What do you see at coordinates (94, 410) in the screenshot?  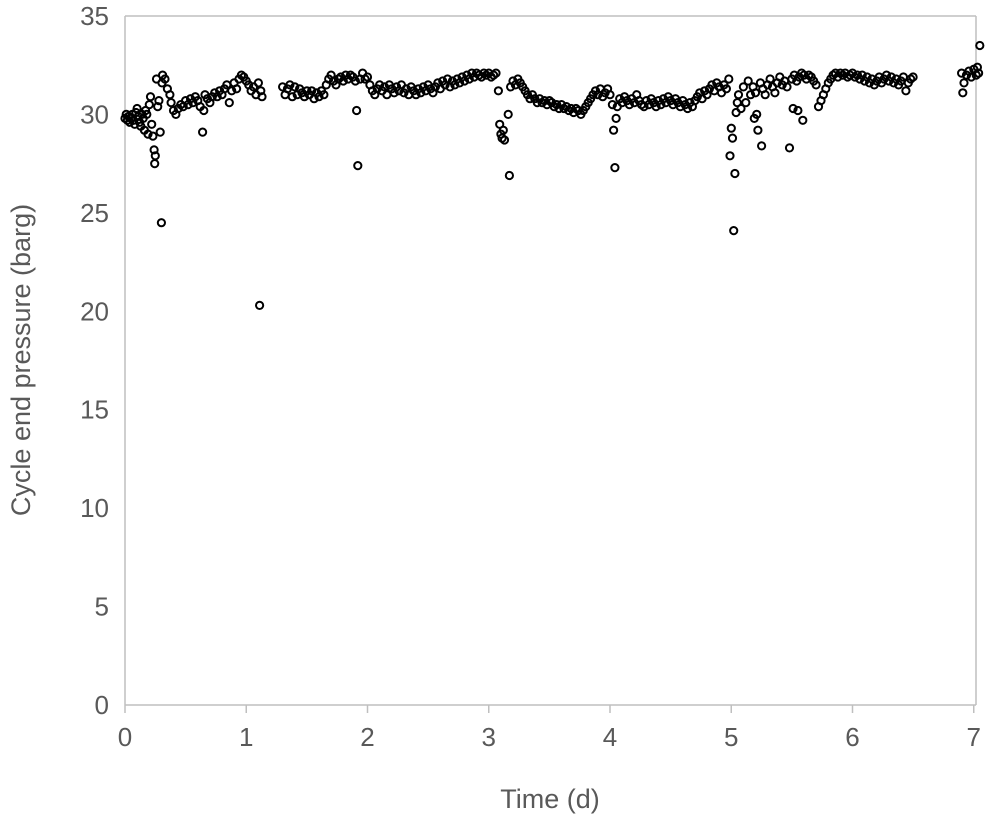 I see `y-tick-label: 15` at bounding box center [94, 410].